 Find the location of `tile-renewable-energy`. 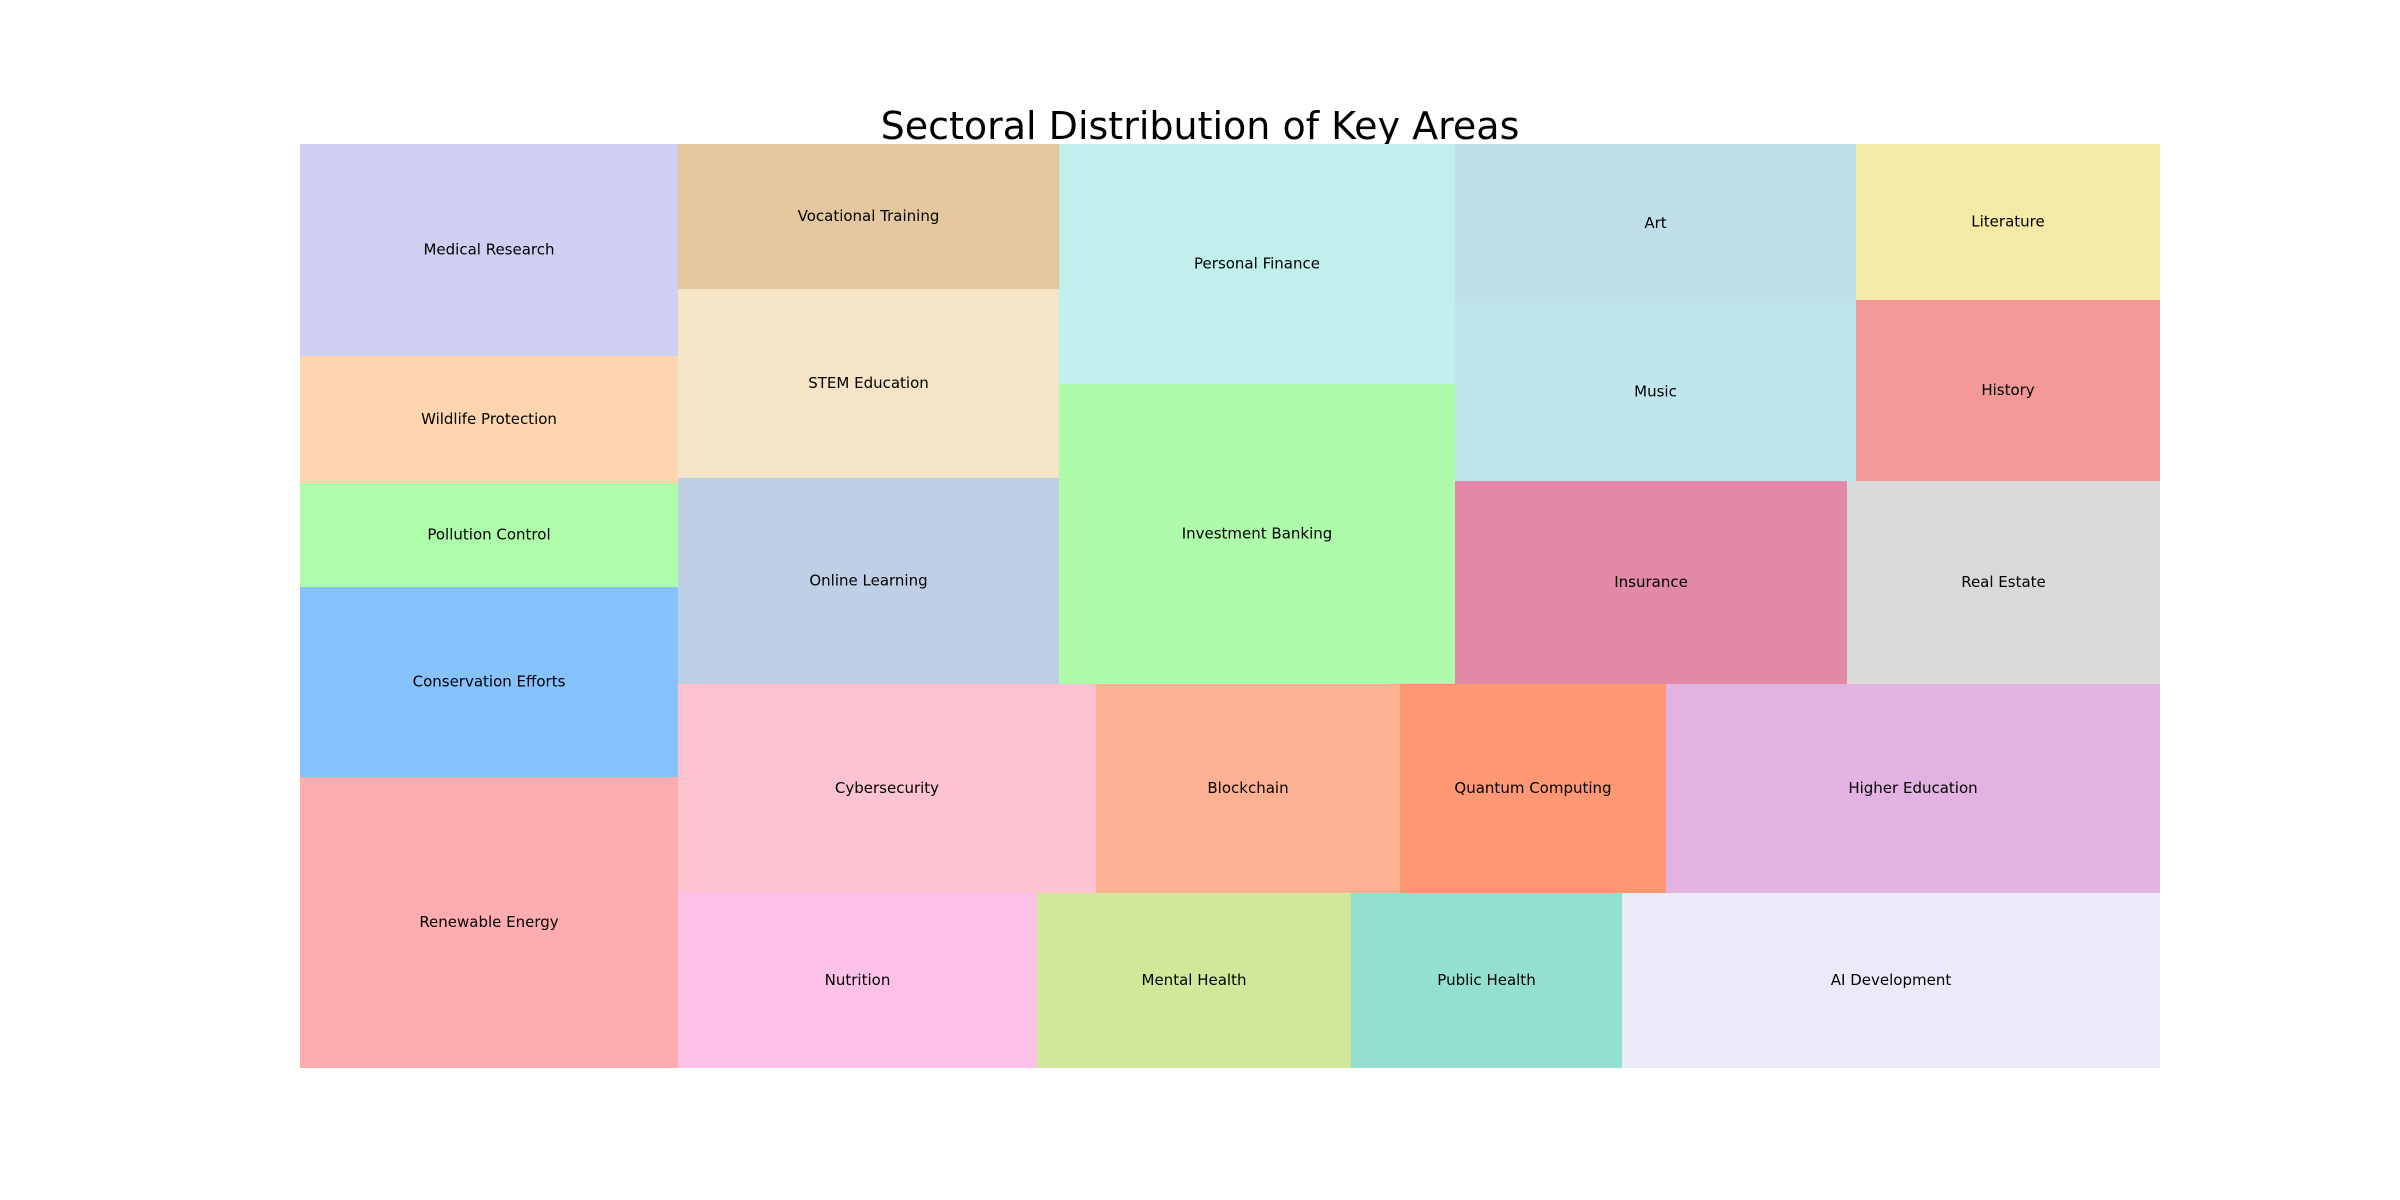

tile-renewable-energy is located at coordinates (489, 922).